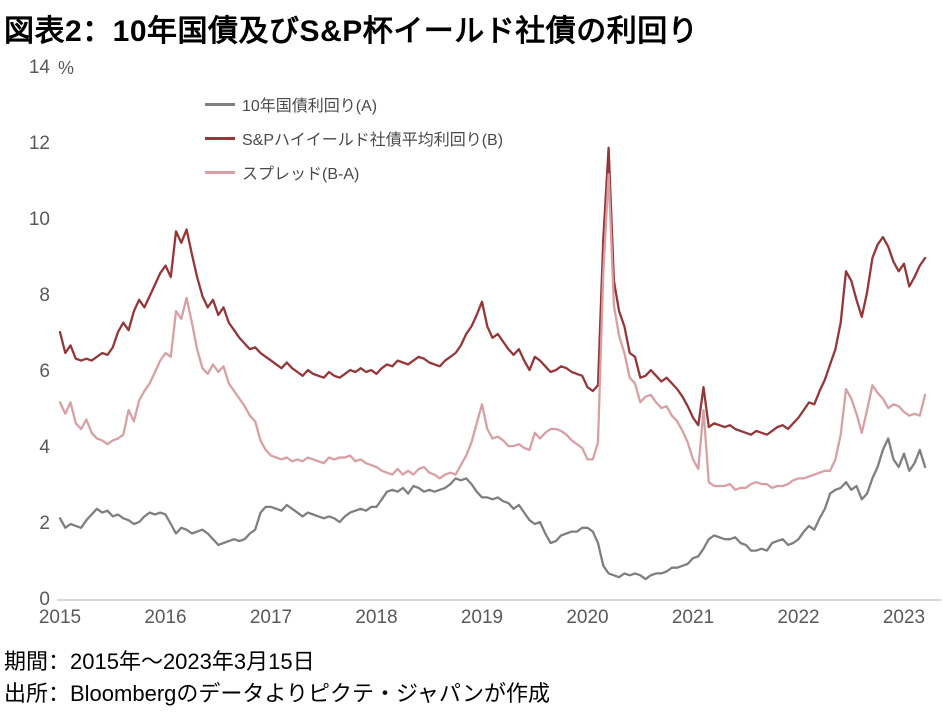 The height and width of the screenshot is (721, 943). What do you see at coordinates (66, 68) in the screenshot?
I see `y-axis-unit-label: %` at bounding box center [66, 68].